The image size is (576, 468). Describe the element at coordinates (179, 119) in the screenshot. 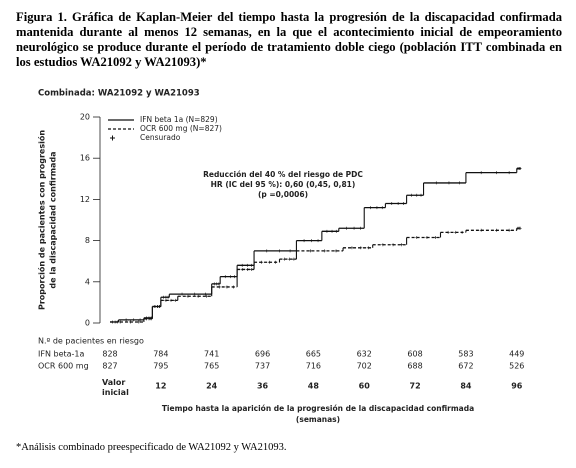

I see `legend-label: IFN beta 1a (N=829)` at that location.